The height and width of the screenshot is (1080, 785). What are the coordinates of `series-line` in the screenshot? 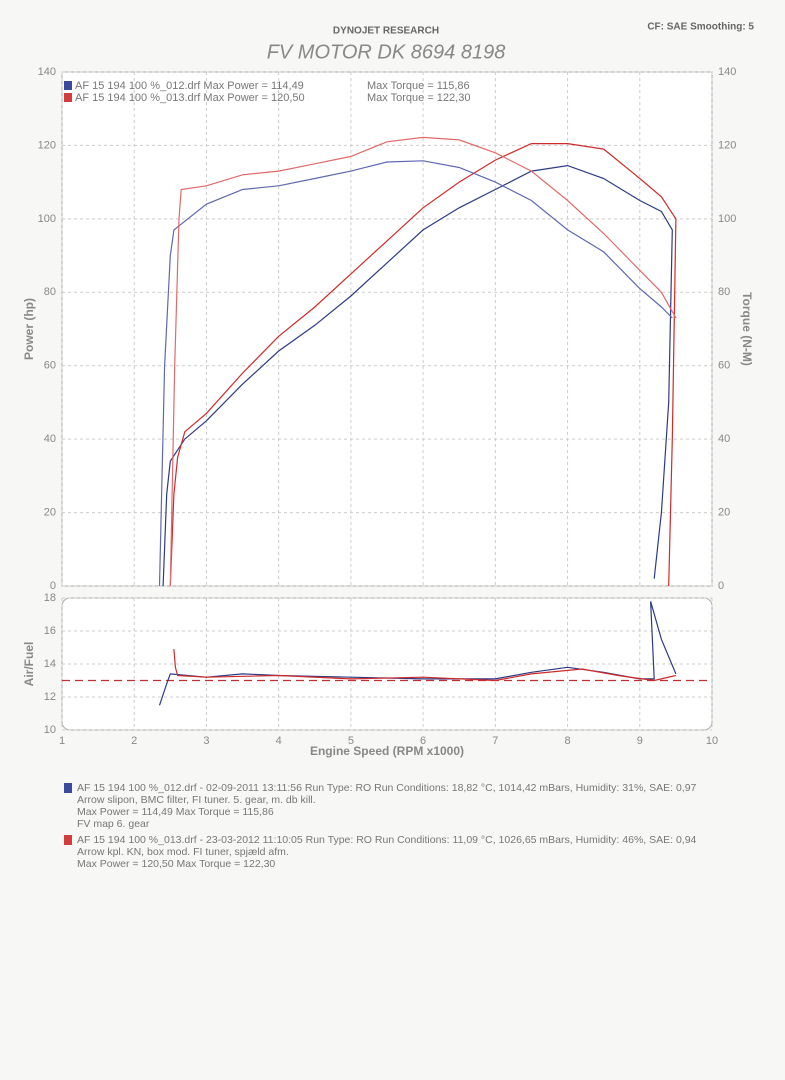 It's located at (425, 665).